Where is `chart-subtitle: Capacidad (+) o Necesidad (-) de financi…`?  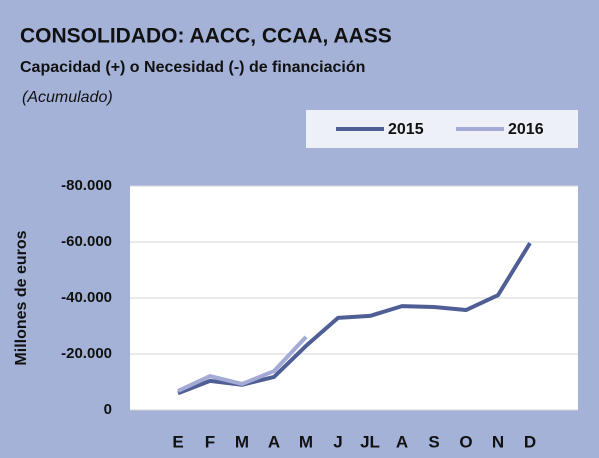 chart-subtitle: Capacidad (+) o Necesidad (-) de financi… is located at coordinates (192, 67).